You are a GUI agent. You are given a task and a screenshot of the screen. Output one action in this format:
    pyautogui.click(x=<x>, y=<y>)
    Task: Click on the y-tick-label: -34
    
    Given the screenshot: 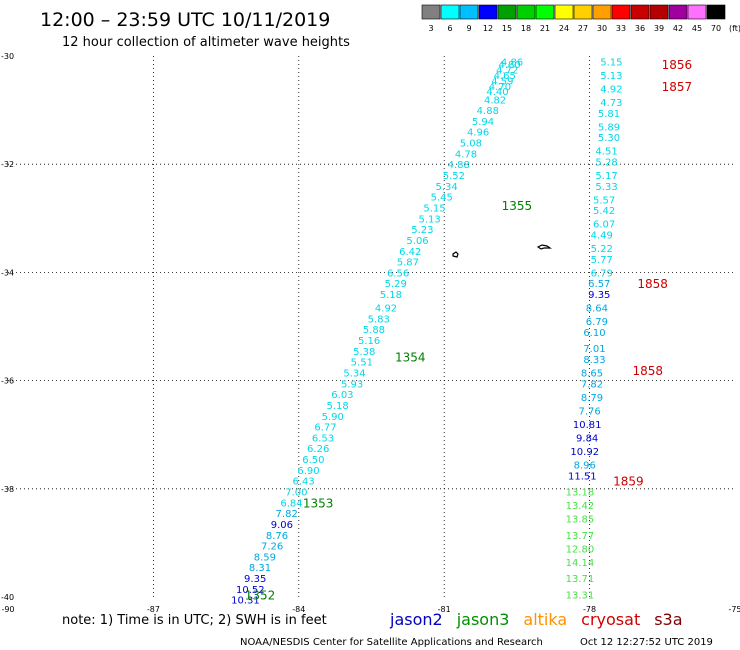 What is the action you would take?
    pyautogui.click(x=7, y=272)
    